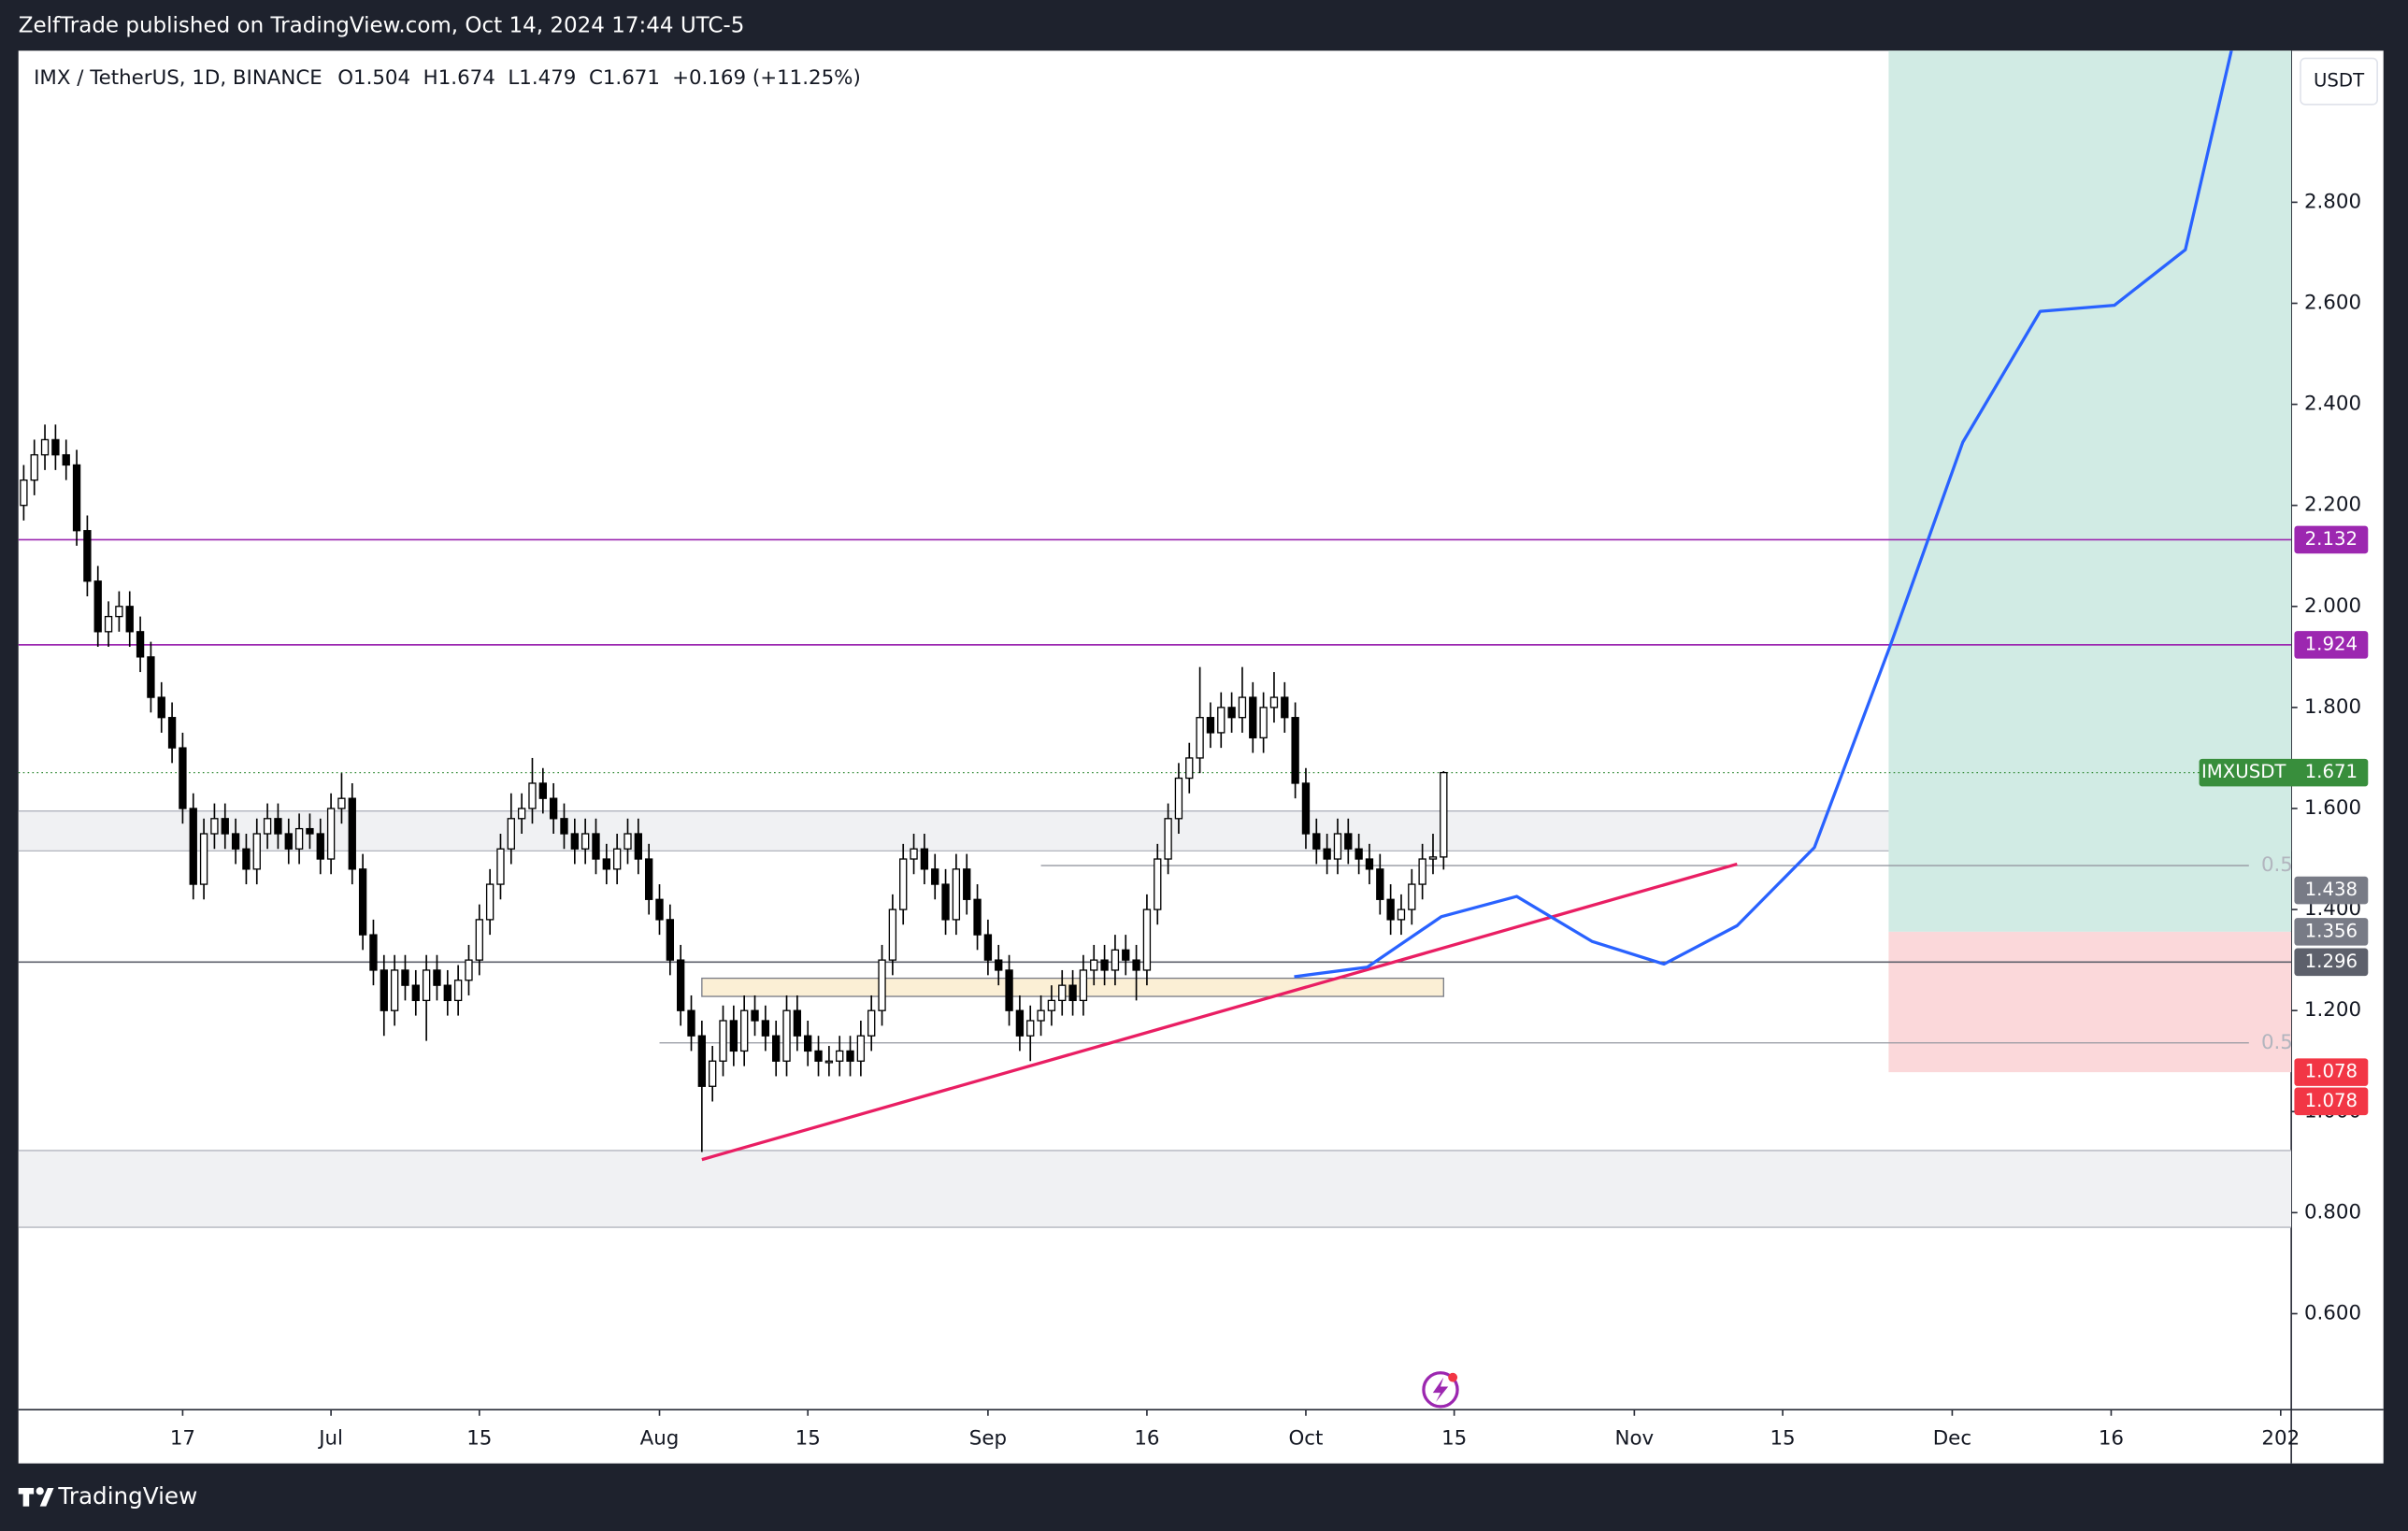 The height and width of the screenshot is (1531, 2408). I want to click on trendline, so click(1219, 1012).